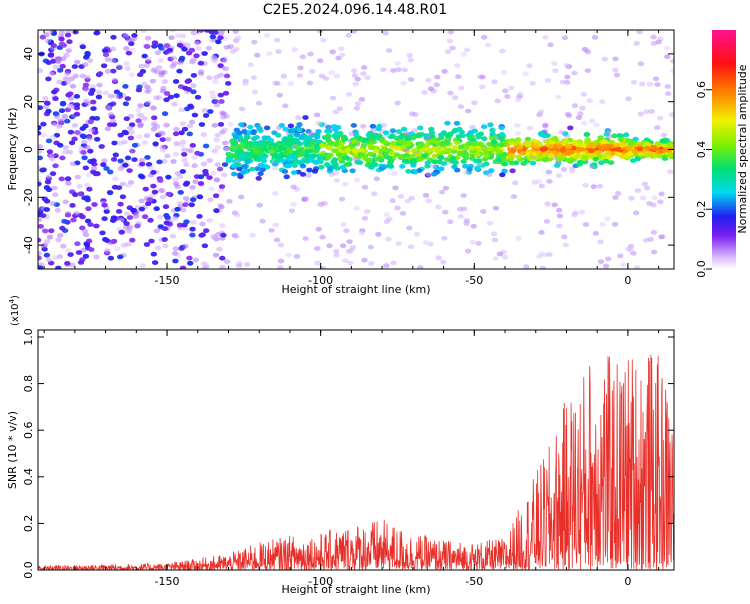  What do you see at coordinates (701, 269) in the screenshot?
I see `colorbar-tick-label: 0.0` at bounding box center [701, 269].